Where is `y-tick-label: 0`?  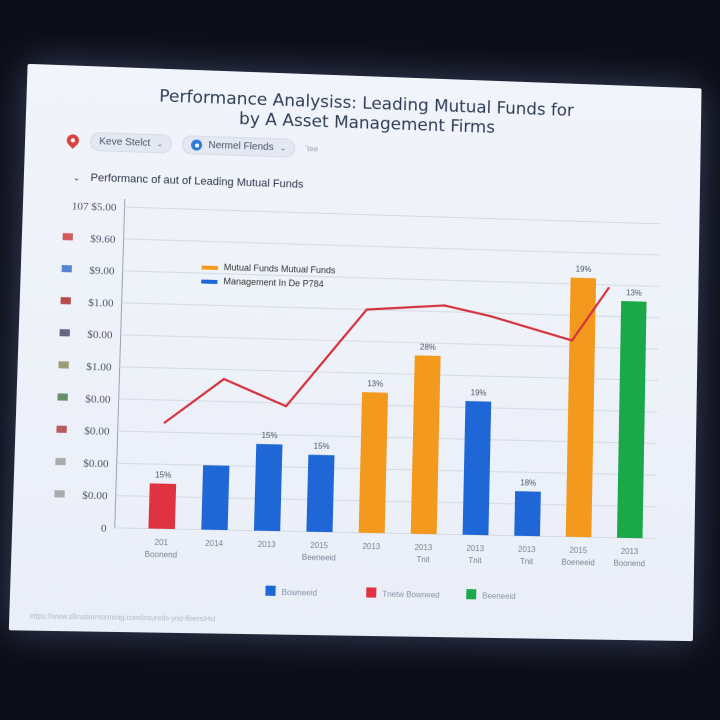 y-tick-label: 0 is located at coordinates (104, 529).